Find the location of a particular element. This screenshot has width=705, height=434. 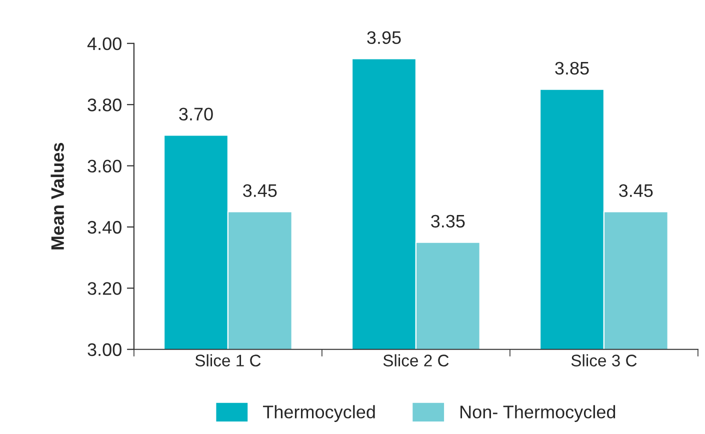

data-label: 3.70 is located at coordinates (196, 114).